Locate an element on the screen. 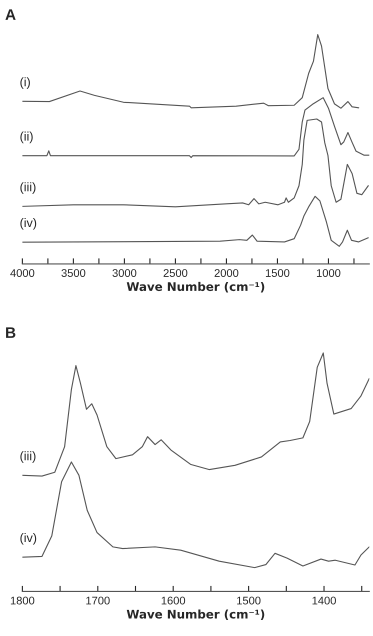 The height and width of the screenshot is (636, 373). x-tick-label: 3000 is located at coordinates (124, 273).